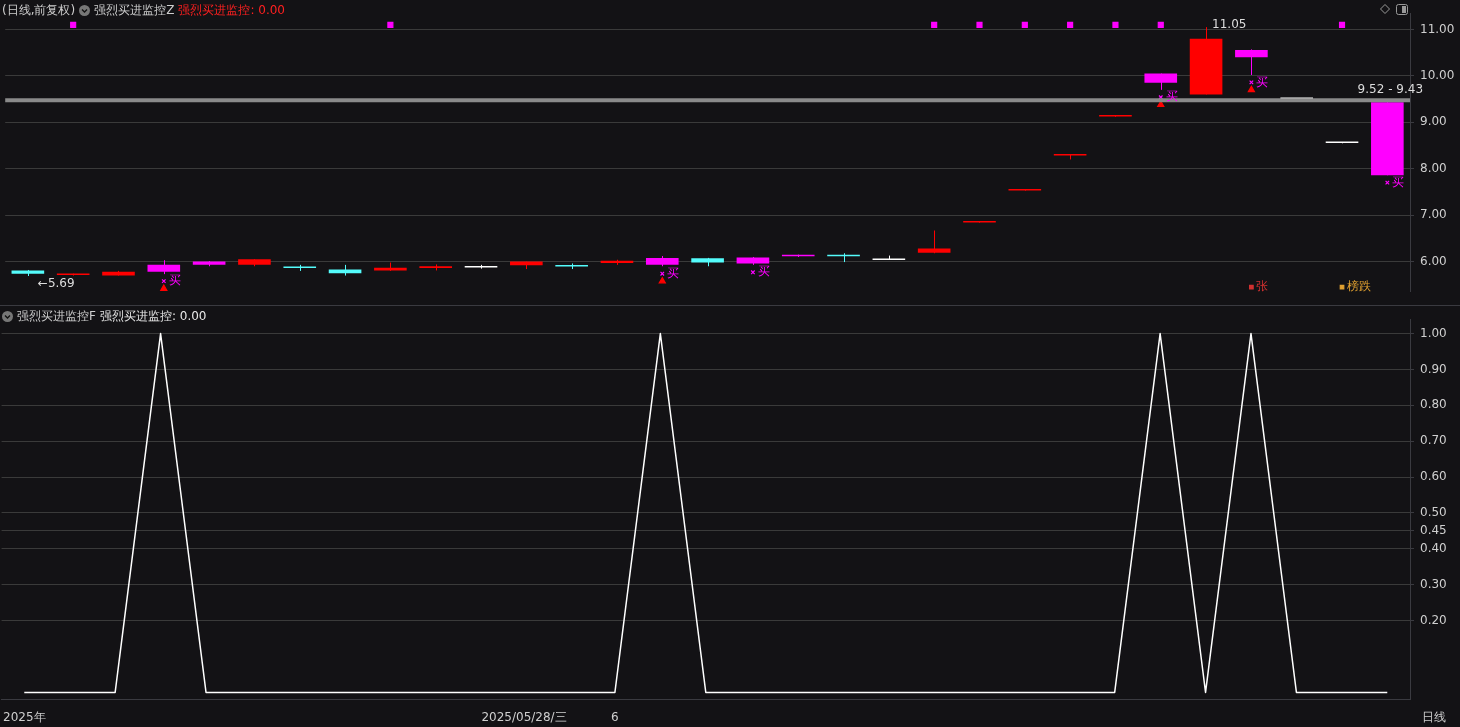  What do you see at coordinates (1433, 167) in the screenshot?
I see `y-tick-label: 8.00` at bounding box center [1433, 167].